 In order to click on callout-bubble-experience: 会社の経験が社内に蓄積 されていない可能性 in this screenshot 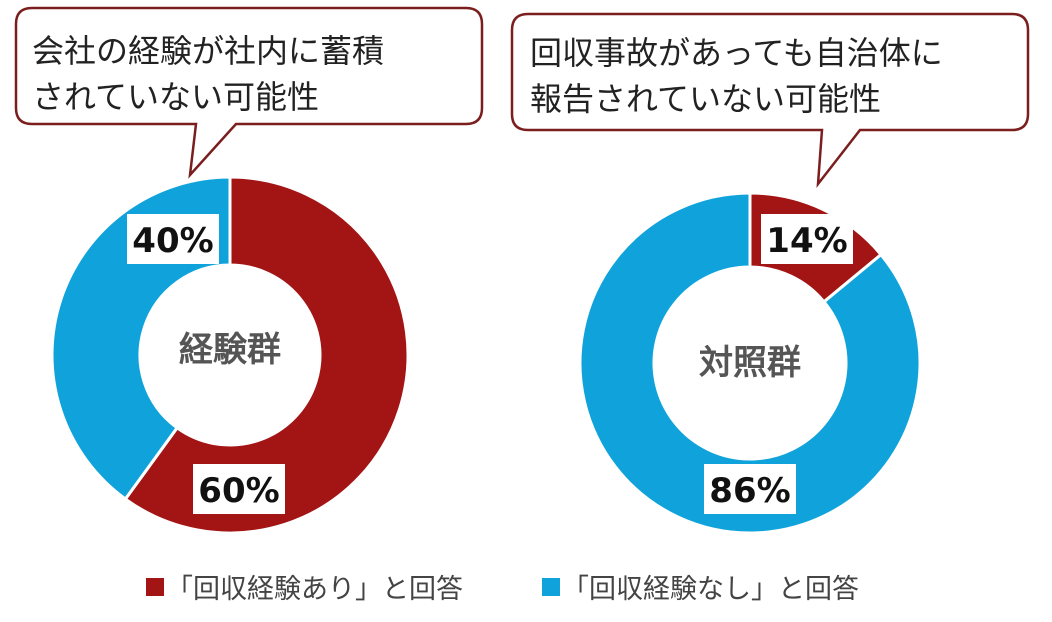, I will do `click(249, 92)`.